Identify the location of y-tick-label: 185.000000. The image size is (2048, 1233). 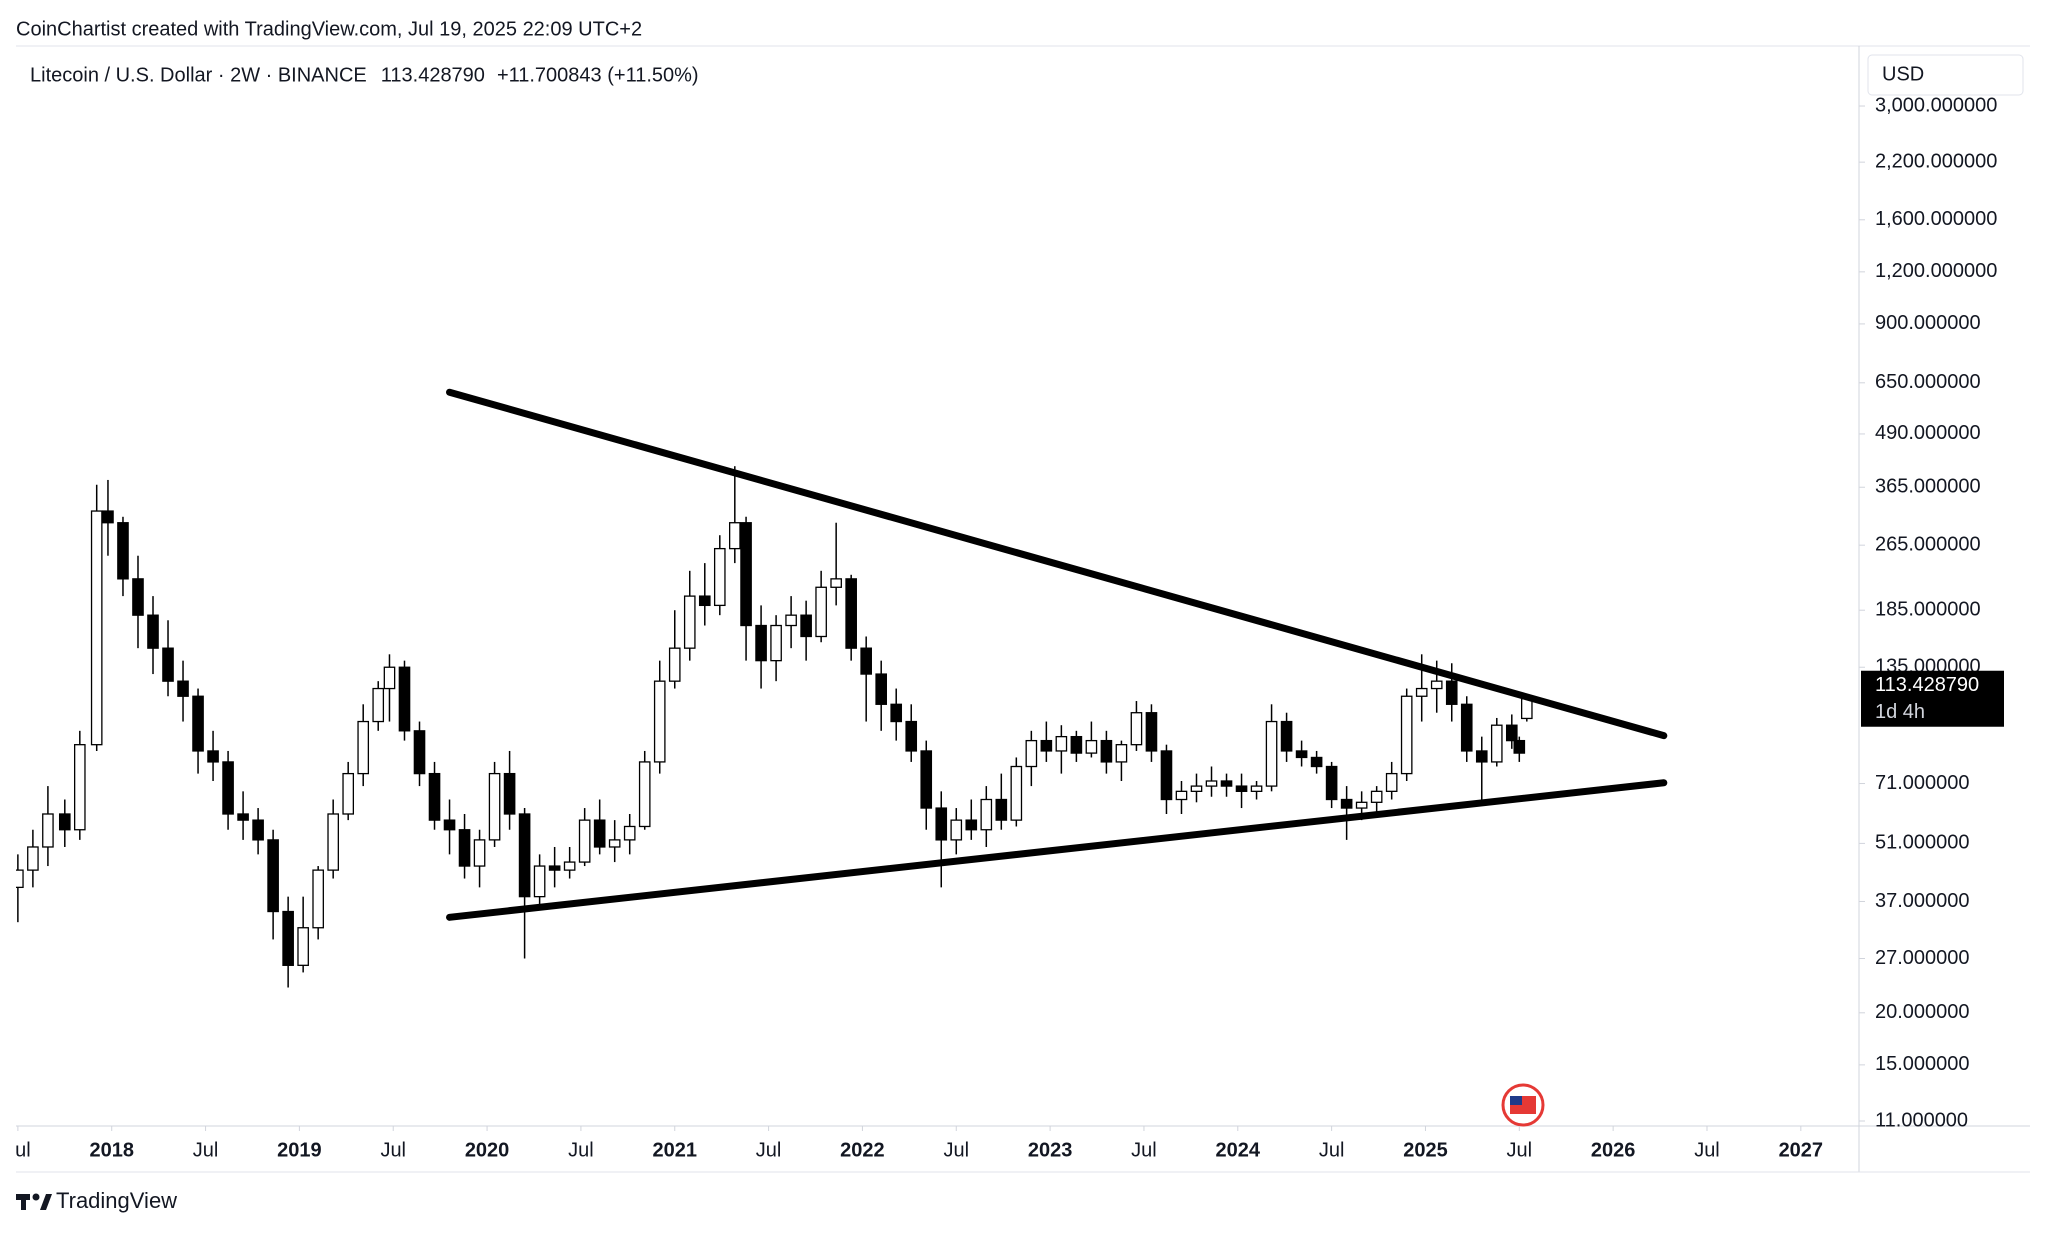
(1928, 609).